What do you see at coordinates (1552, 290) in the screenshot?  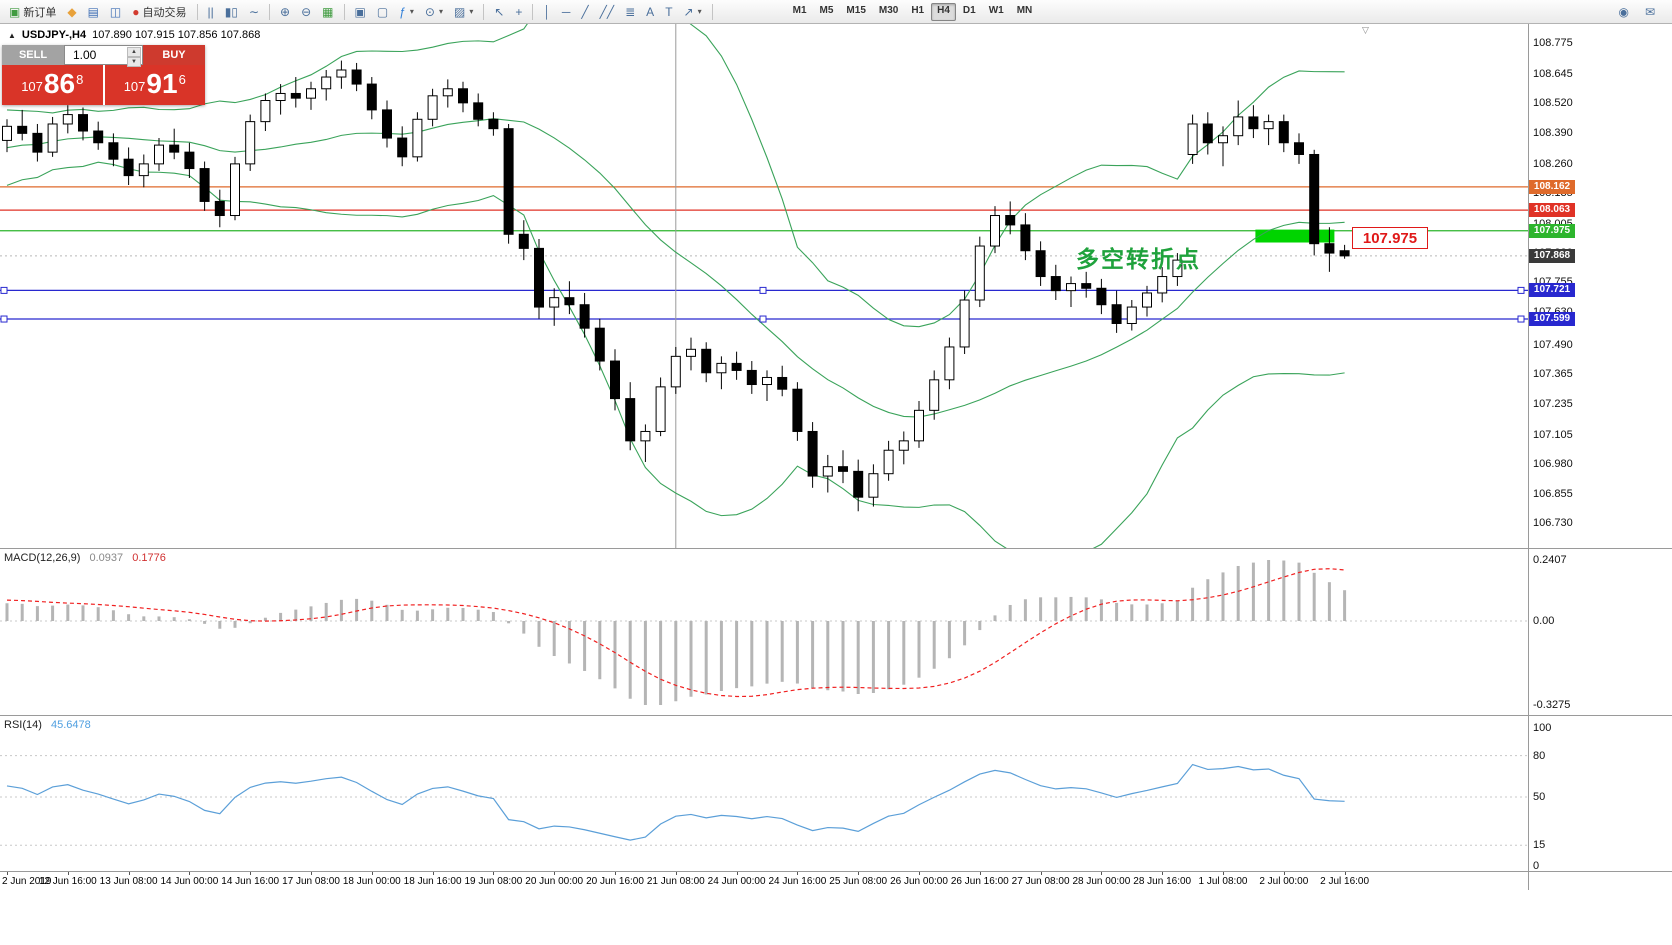 I see `blue-line-price-1-badge: 107.721` at bounding box center [1552, 290].